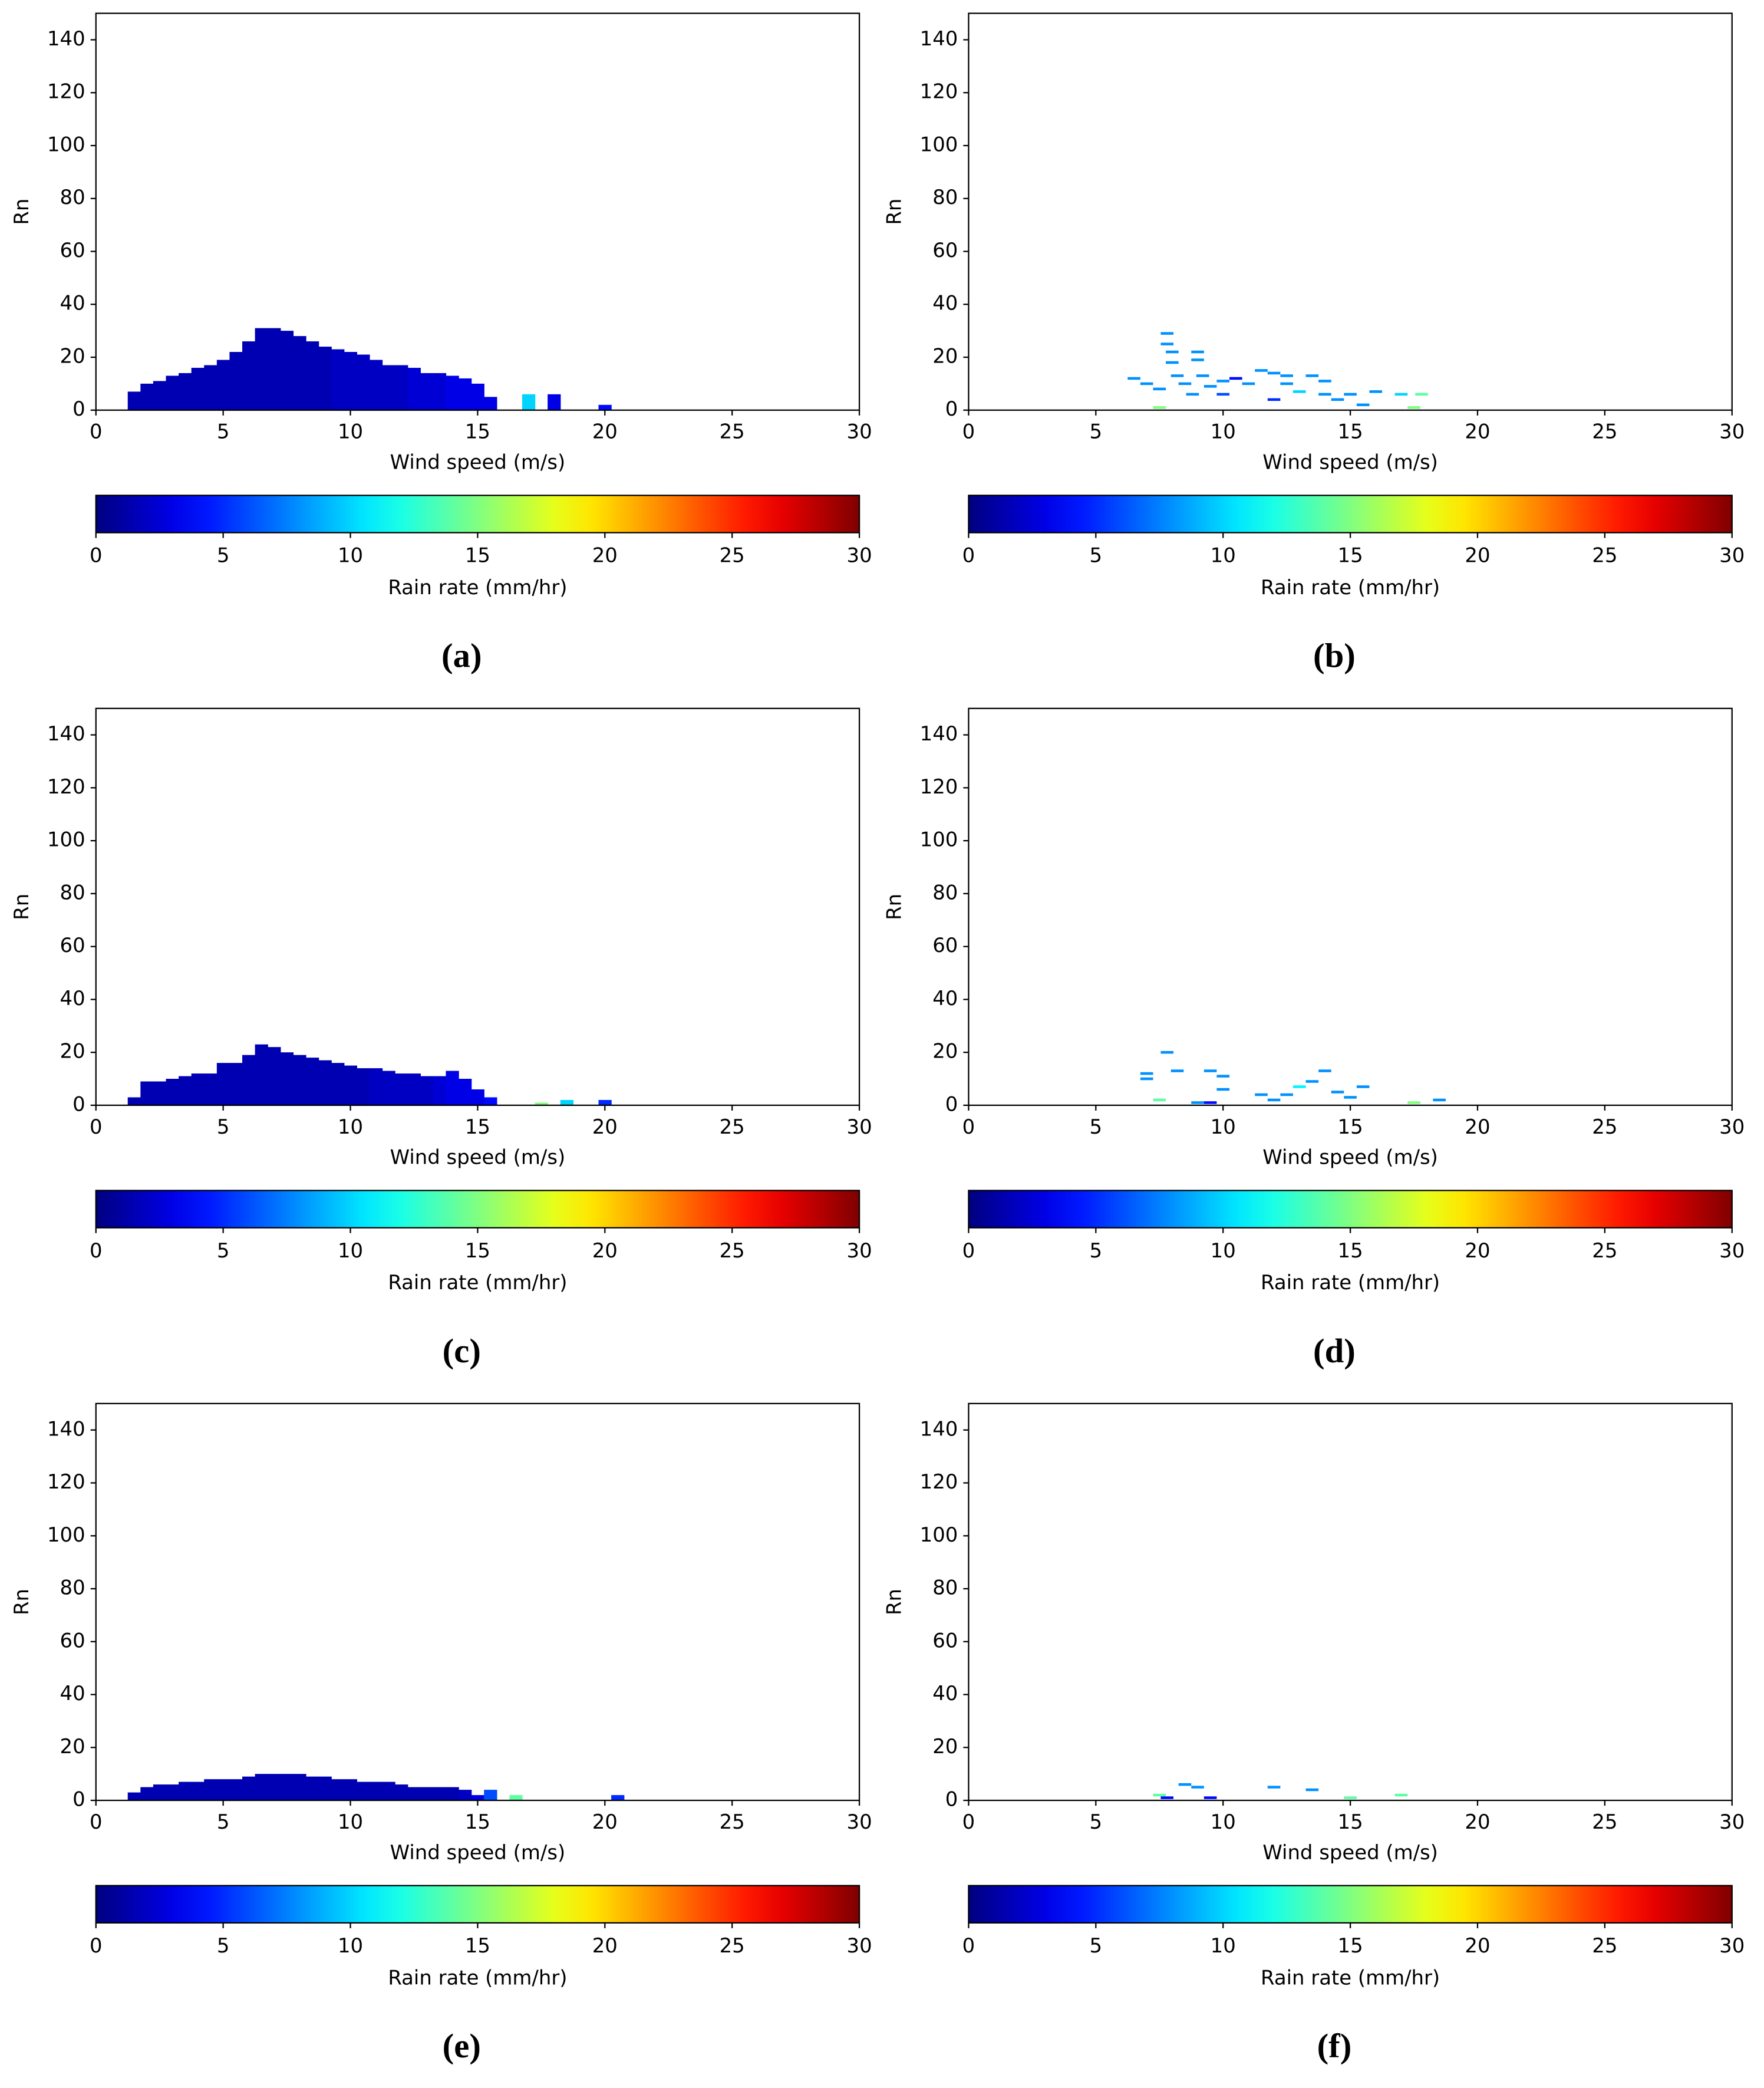 This screenshot has height=2088, width=1764. I want to click on colorbar-tick-label: 25, so click(732, 1250).